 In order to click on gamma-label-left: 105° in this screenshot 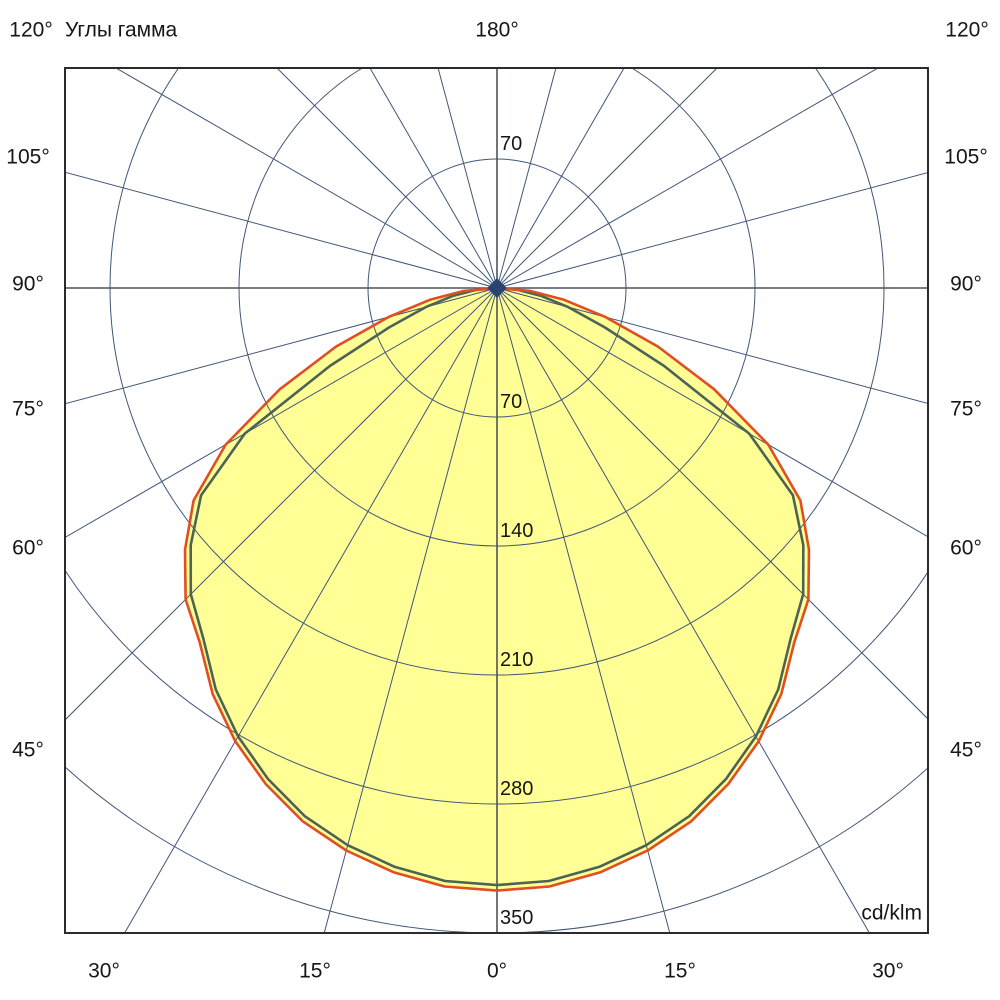, I will do `click(28, 157)`.